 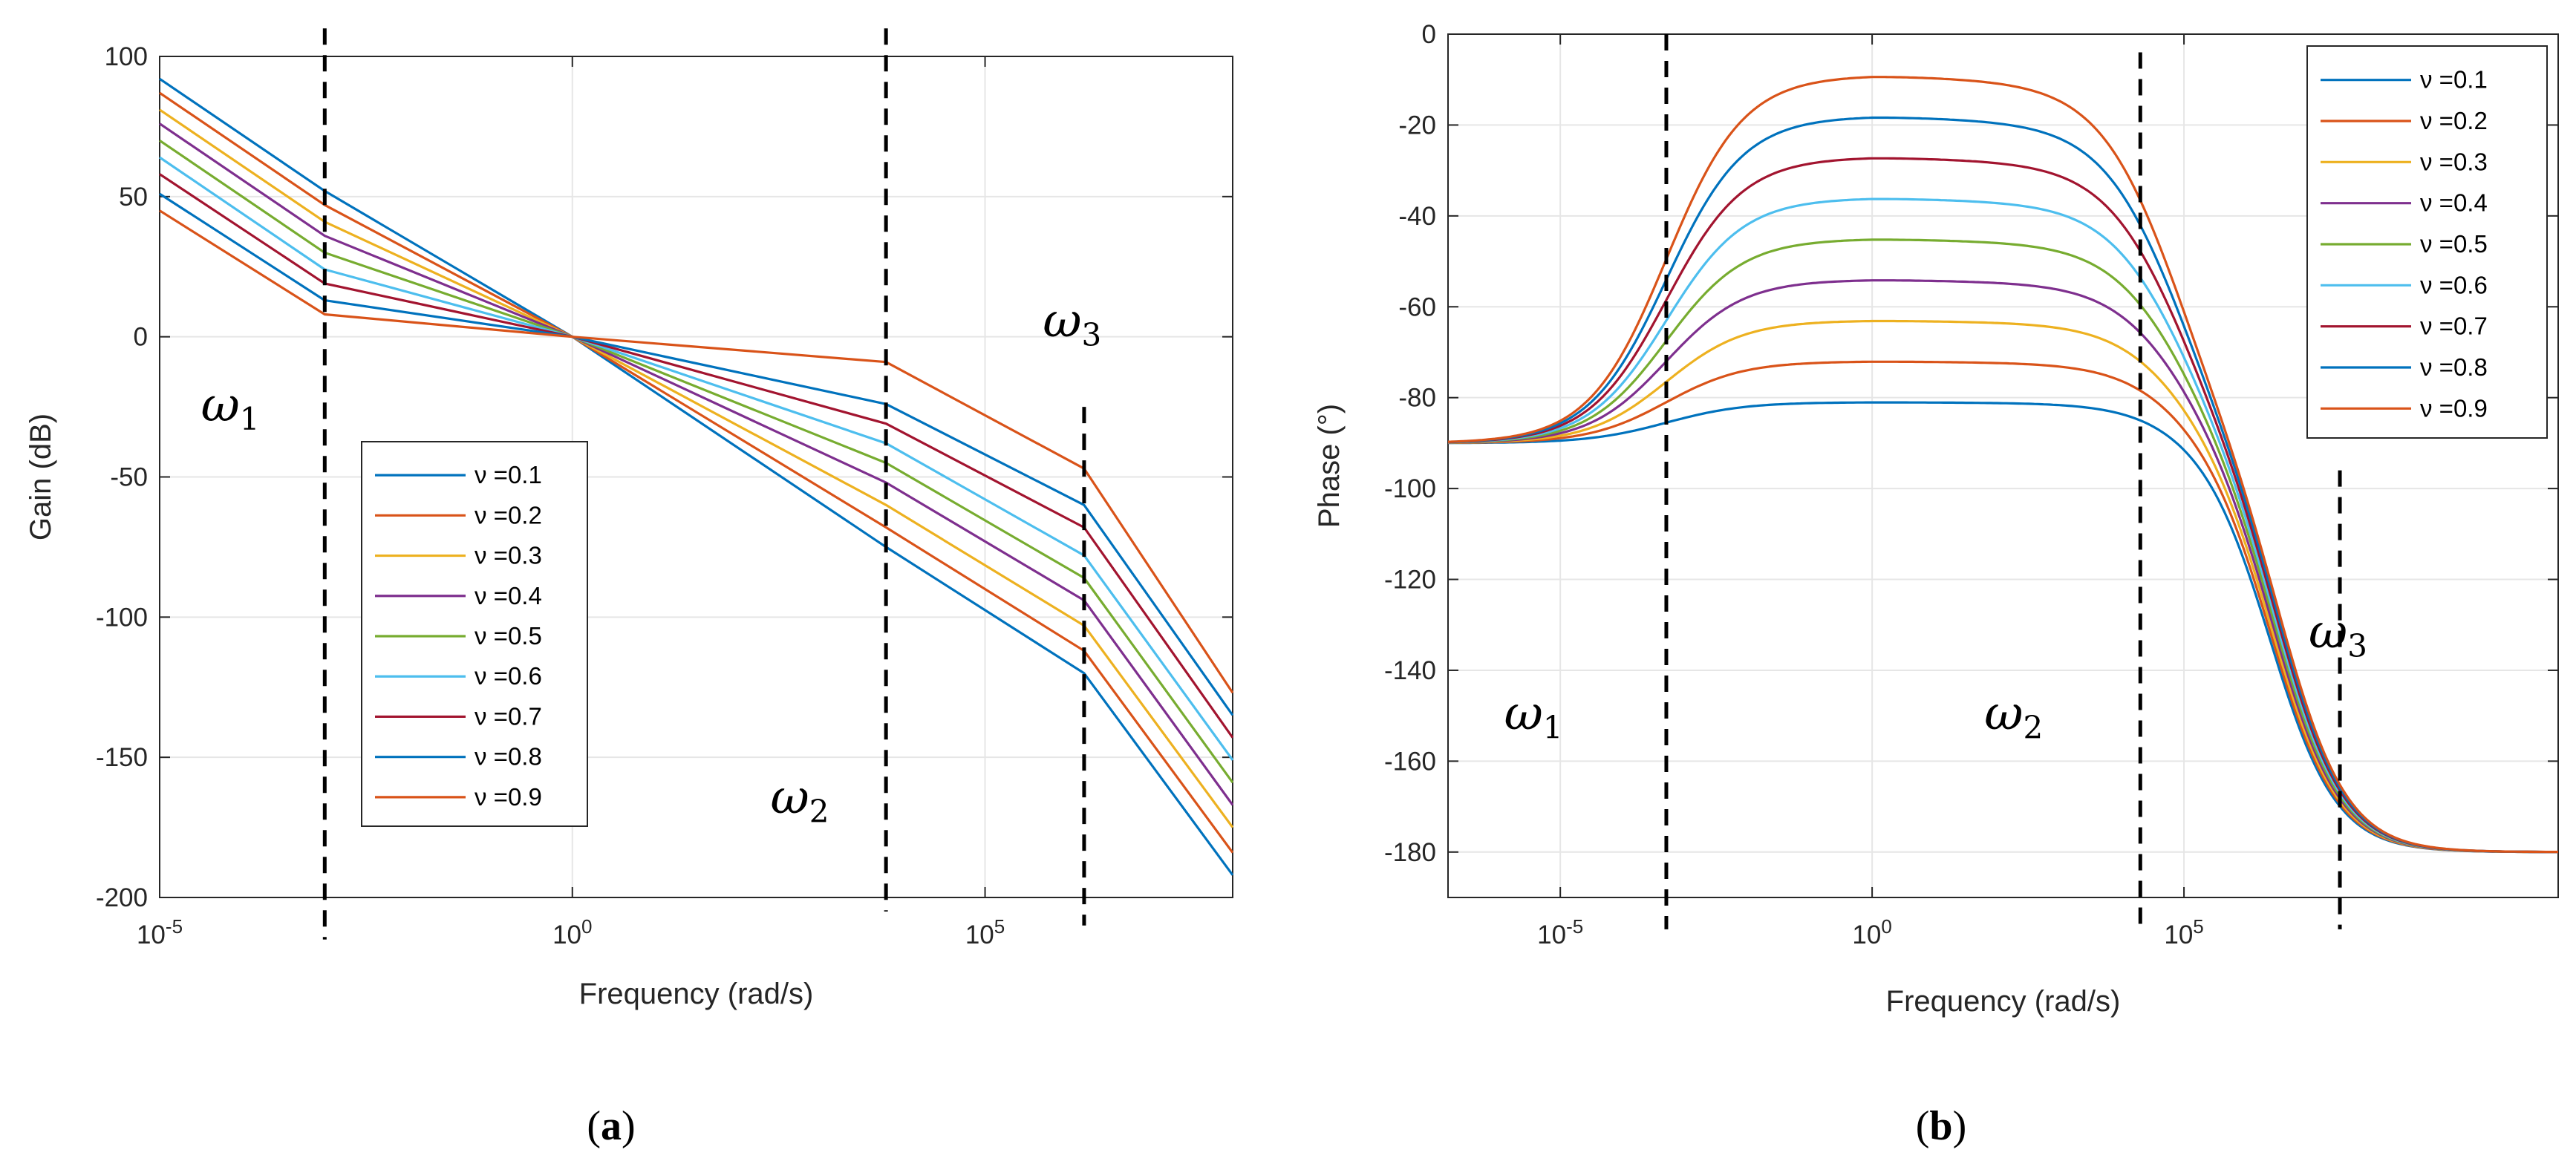 I want to click on y-tick-label: -160, so click(x=1410, y=761).